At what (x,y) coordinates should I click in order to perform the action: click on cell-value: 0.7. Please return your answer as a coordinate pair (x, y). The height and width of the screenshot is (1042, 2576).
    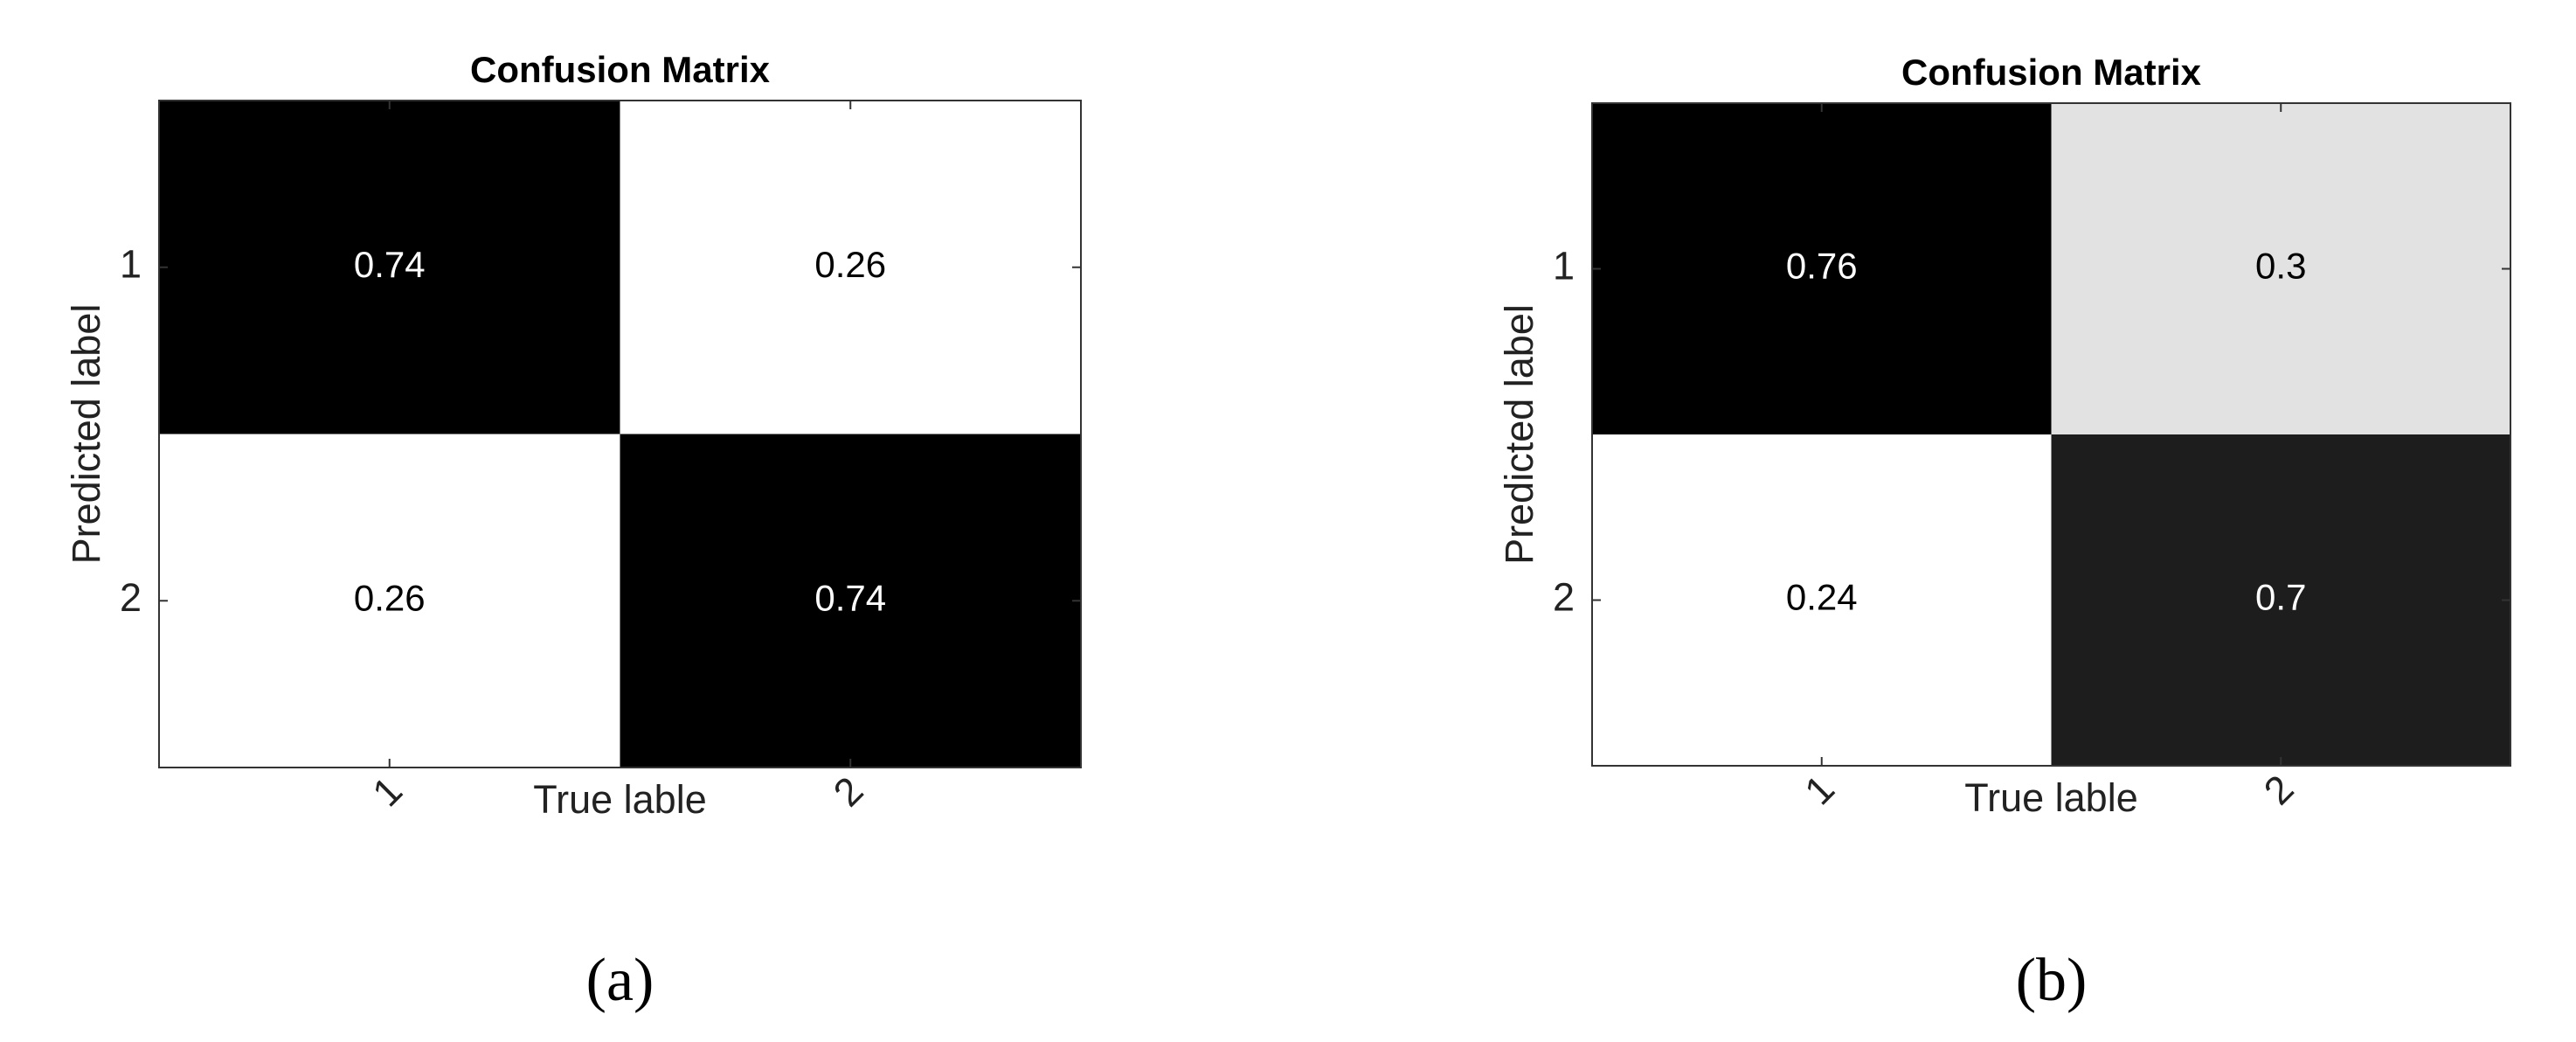
    Looking at the image, I should click on (2280, 597).